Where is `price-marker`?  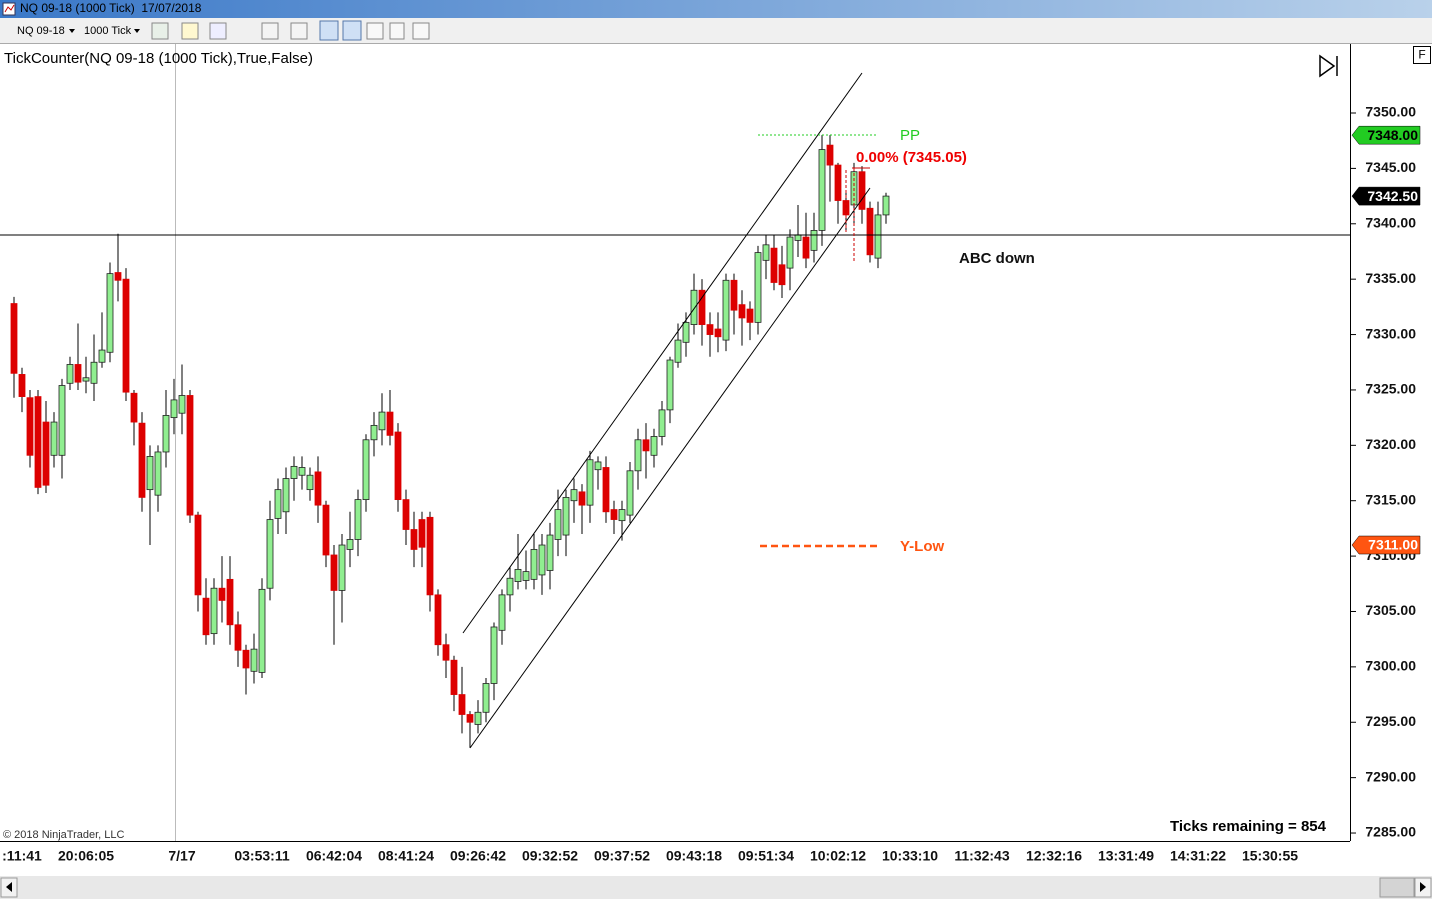 price-marker is located at coordinates (1386, 135).